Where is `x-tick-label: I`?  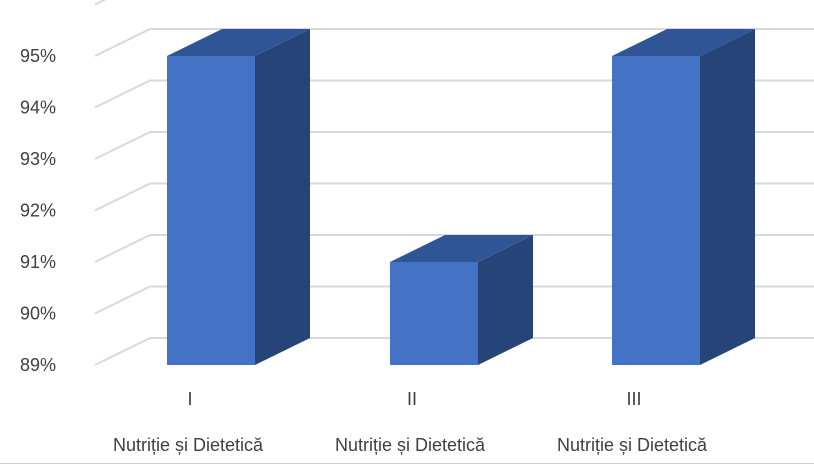 x-tick-label: I is located at coordinates (189, 399).